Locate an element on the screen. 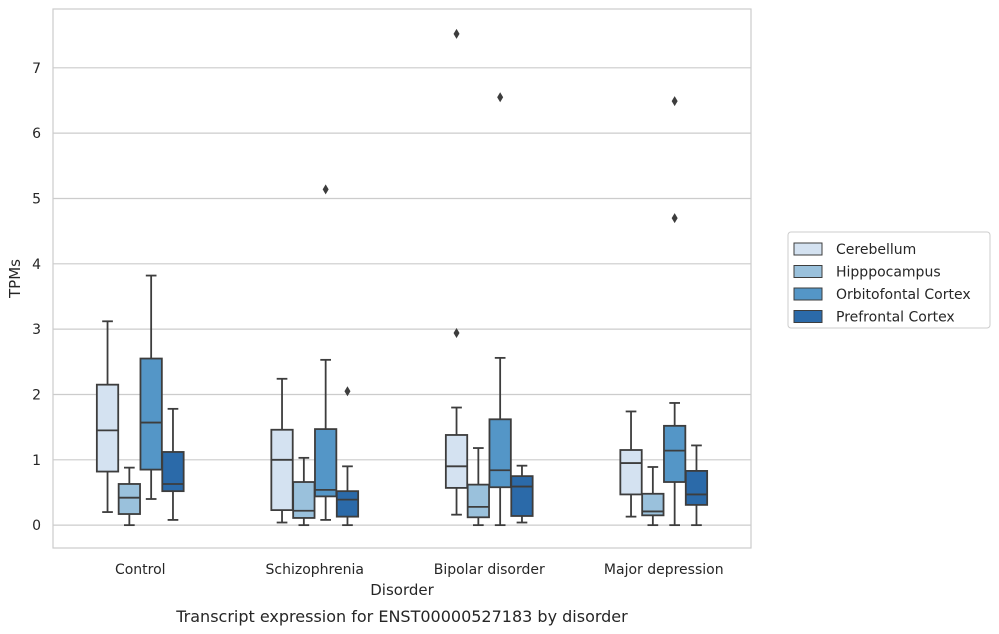  legend-frame is located at coordinates (889, 280).